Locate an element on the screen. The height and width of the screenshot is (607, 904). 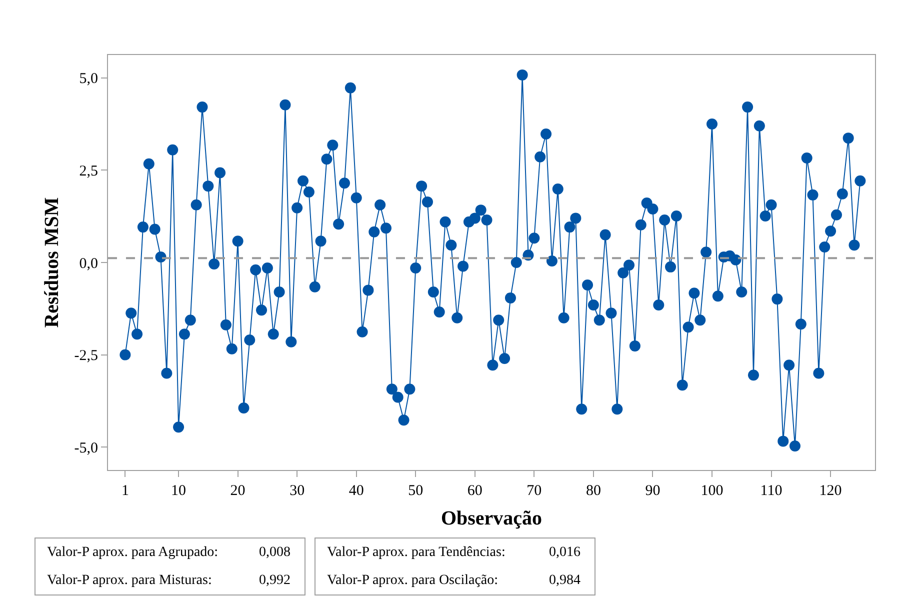
y-tick-label: 5,0 is located at coordinates (88, 79).